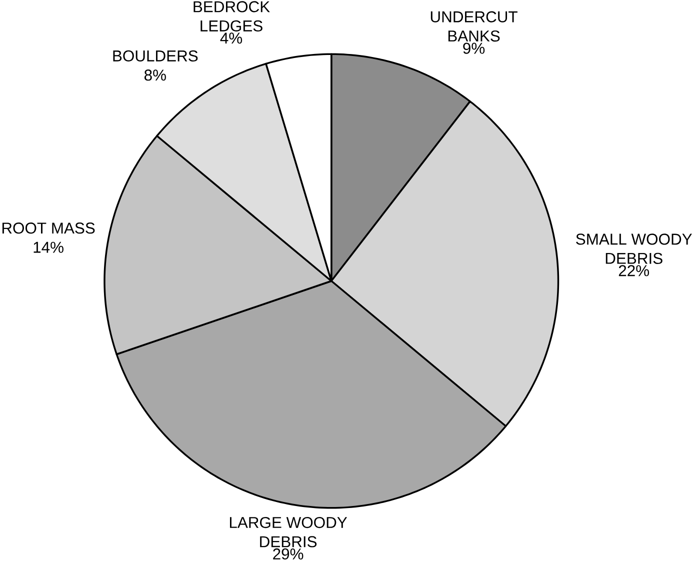  I want to click on slice-label: BOULDERS, so click(155, 56).